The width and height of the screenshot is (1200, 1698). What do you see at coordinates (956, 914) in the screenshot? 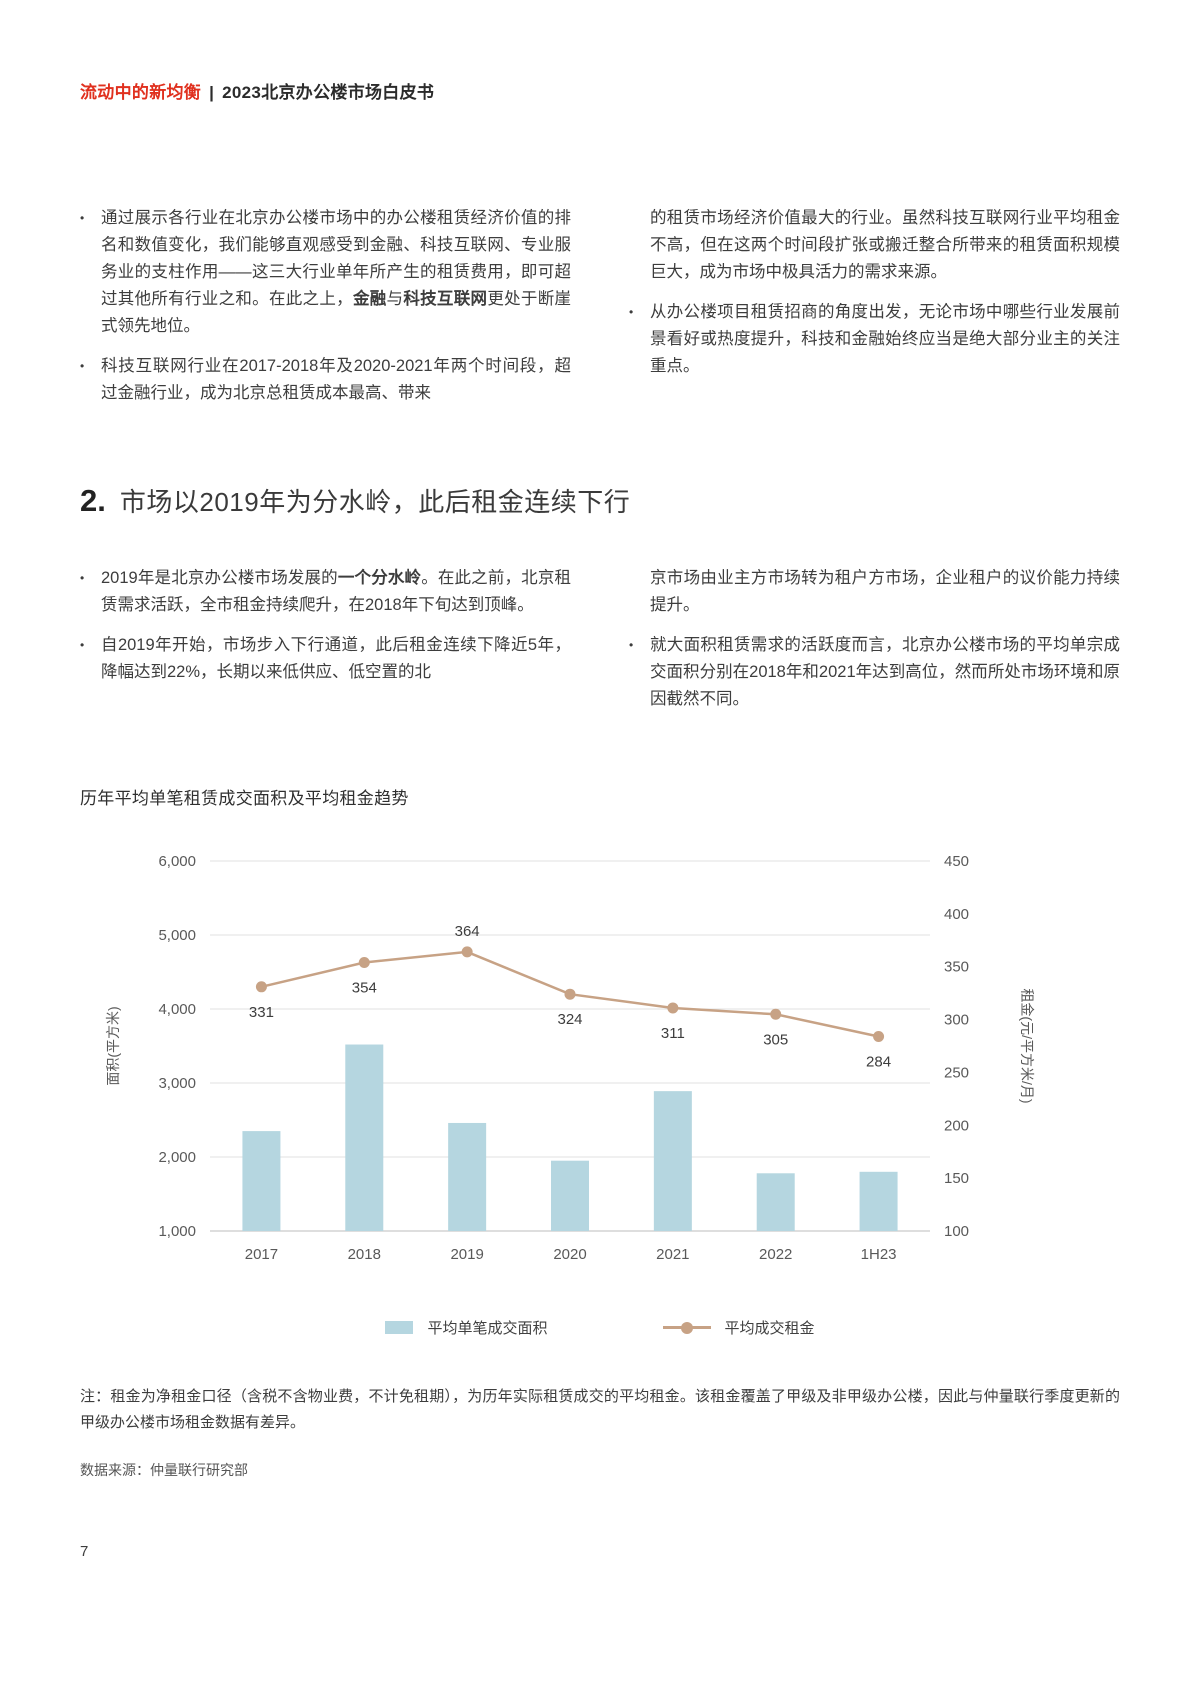
I see `right-axis-tick: 400` at bounding box center [956, 914].